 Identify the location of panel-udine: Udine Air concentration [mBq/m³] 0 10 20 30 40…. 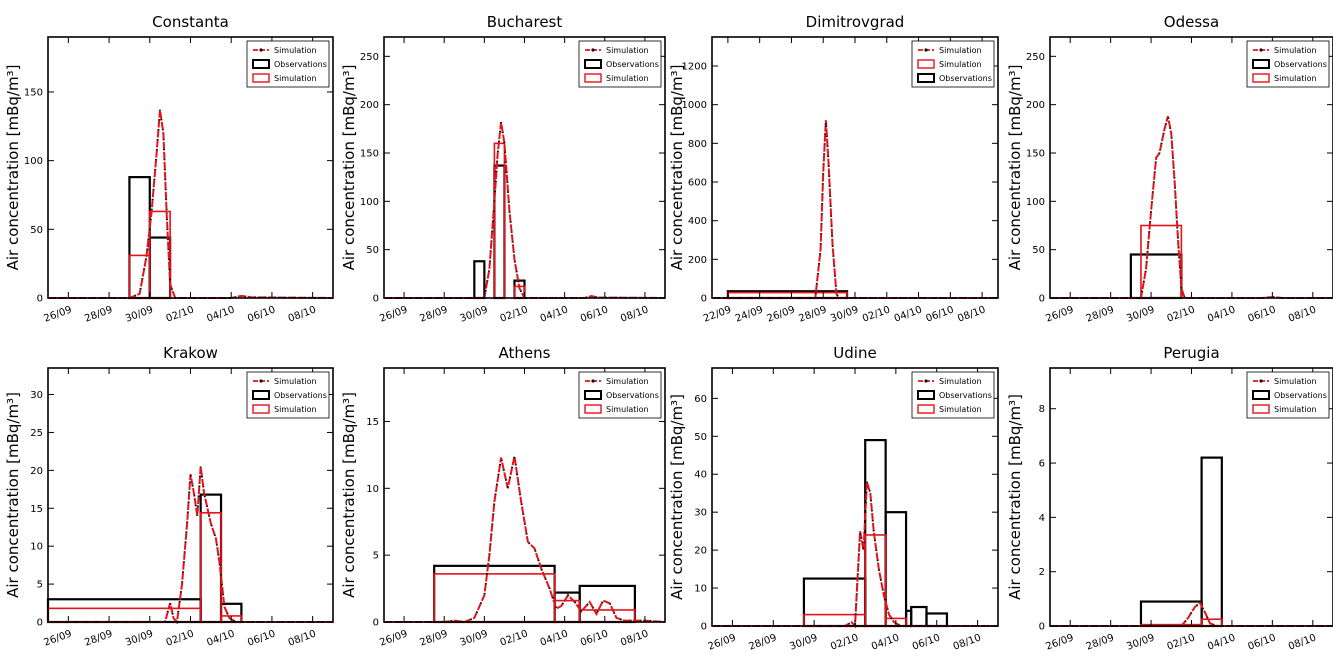
(833, 498).